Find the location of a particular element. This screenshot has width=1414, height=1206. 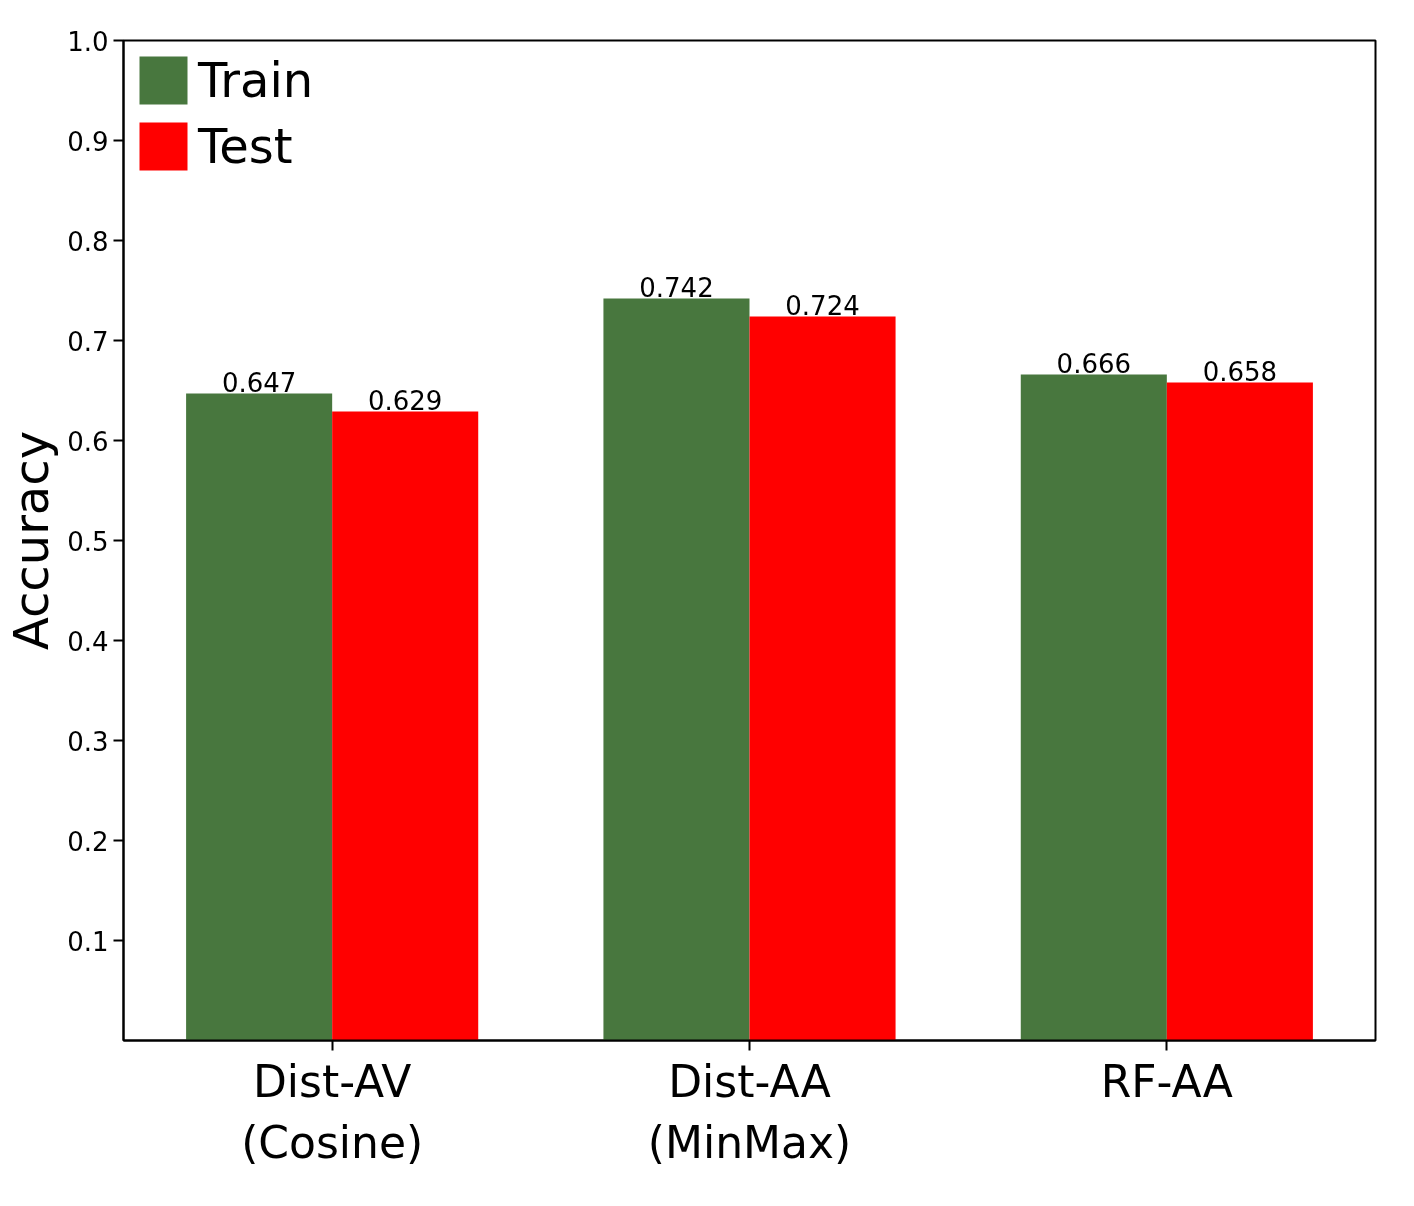

data-label: 0.666 is located at coordinates (1094, 363).